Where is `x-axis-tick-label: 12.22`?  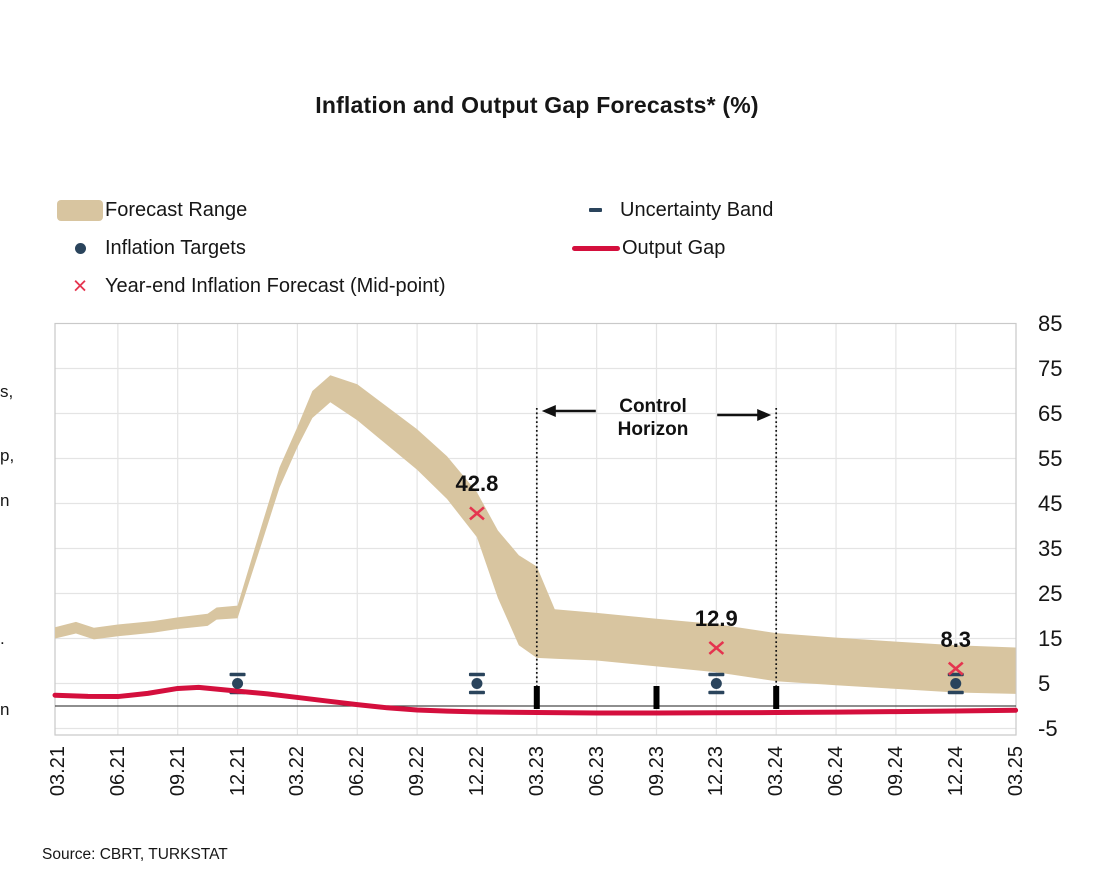
x-axis-tick-label: 12.22 is located at coordinates (476, 771).